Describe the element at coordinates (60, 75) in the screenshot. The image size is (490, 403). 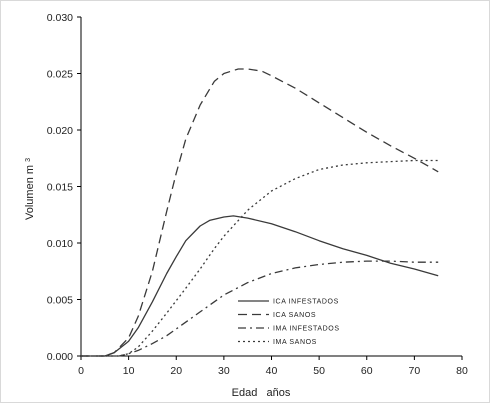
I see `y-tick-label: 0.025` at that location.